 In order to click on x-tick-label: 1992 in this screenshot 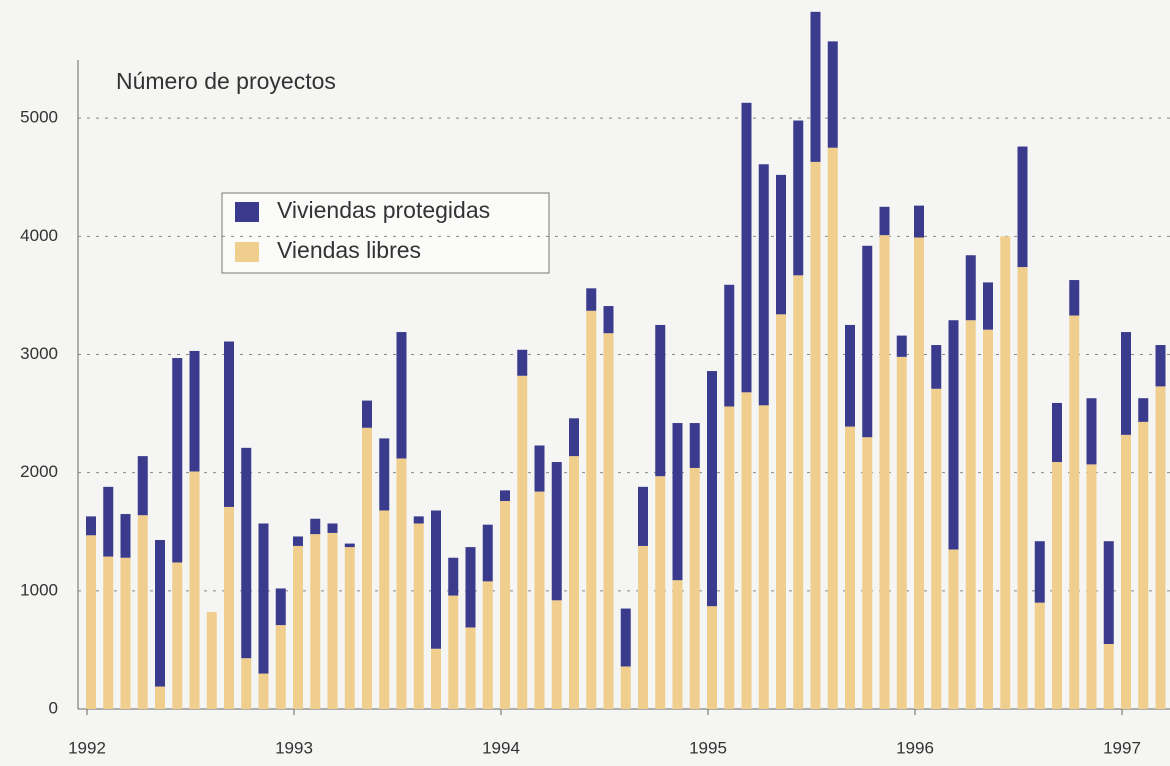, I will do `click(87, 747)`.